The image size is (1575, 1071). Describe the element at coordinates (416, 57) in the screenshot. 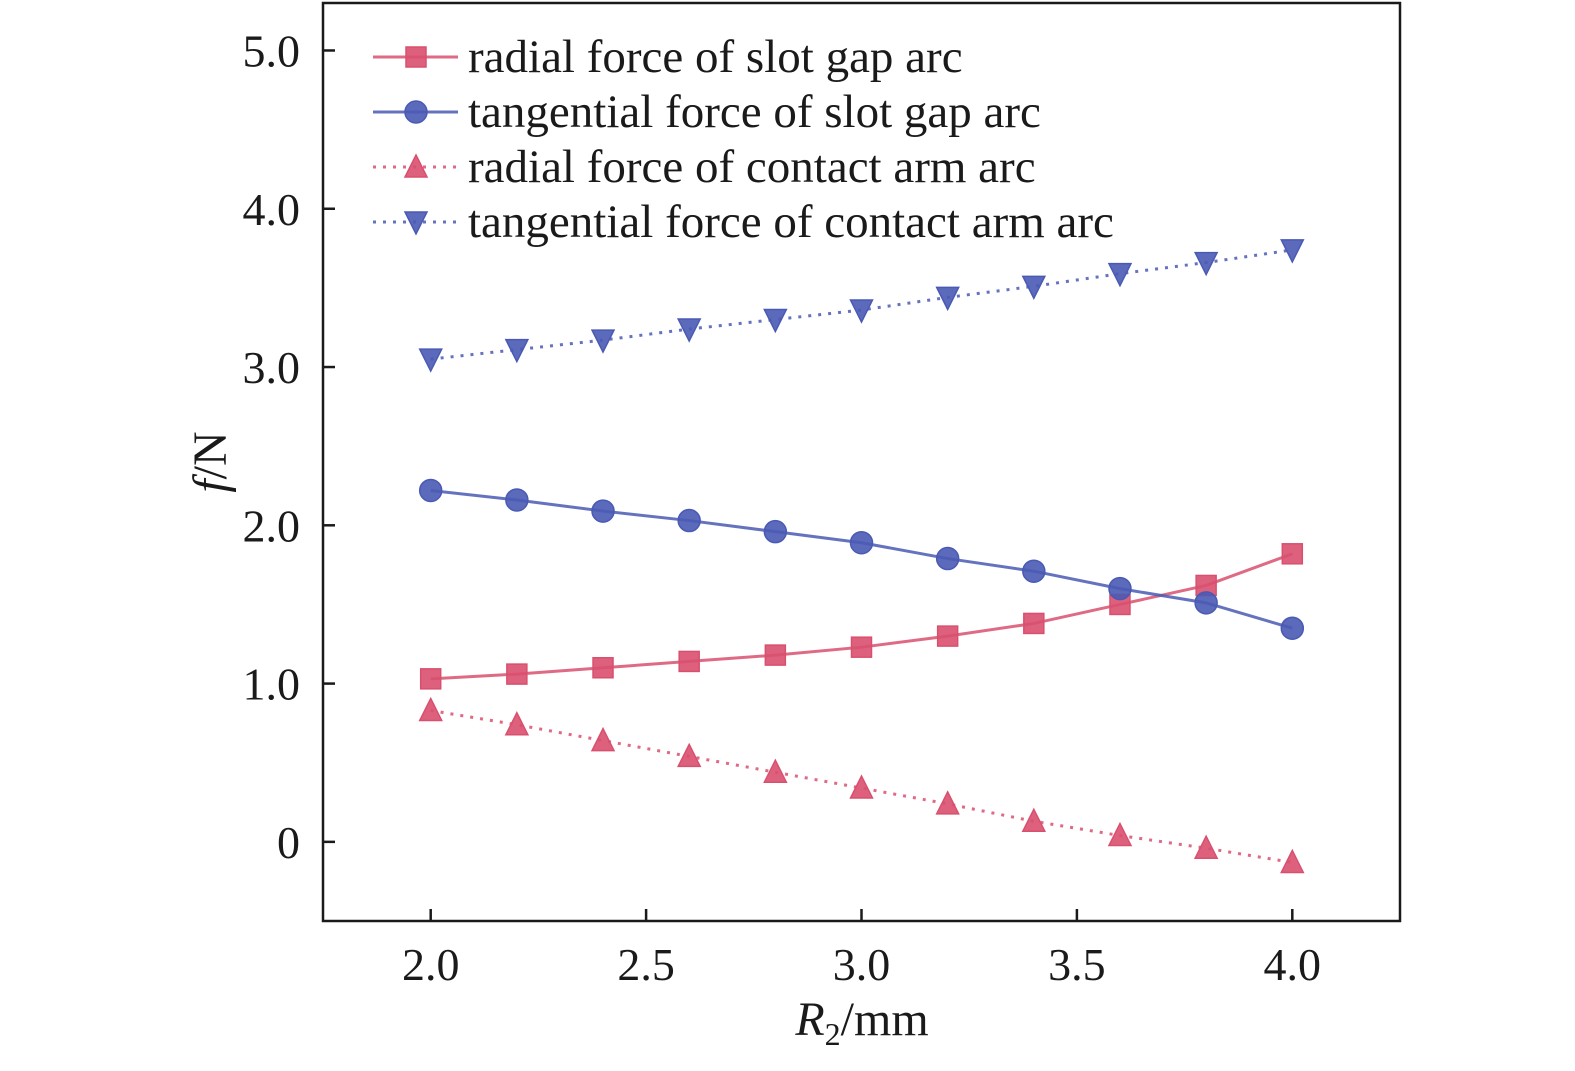

I see `legend-square-marker` at that location.